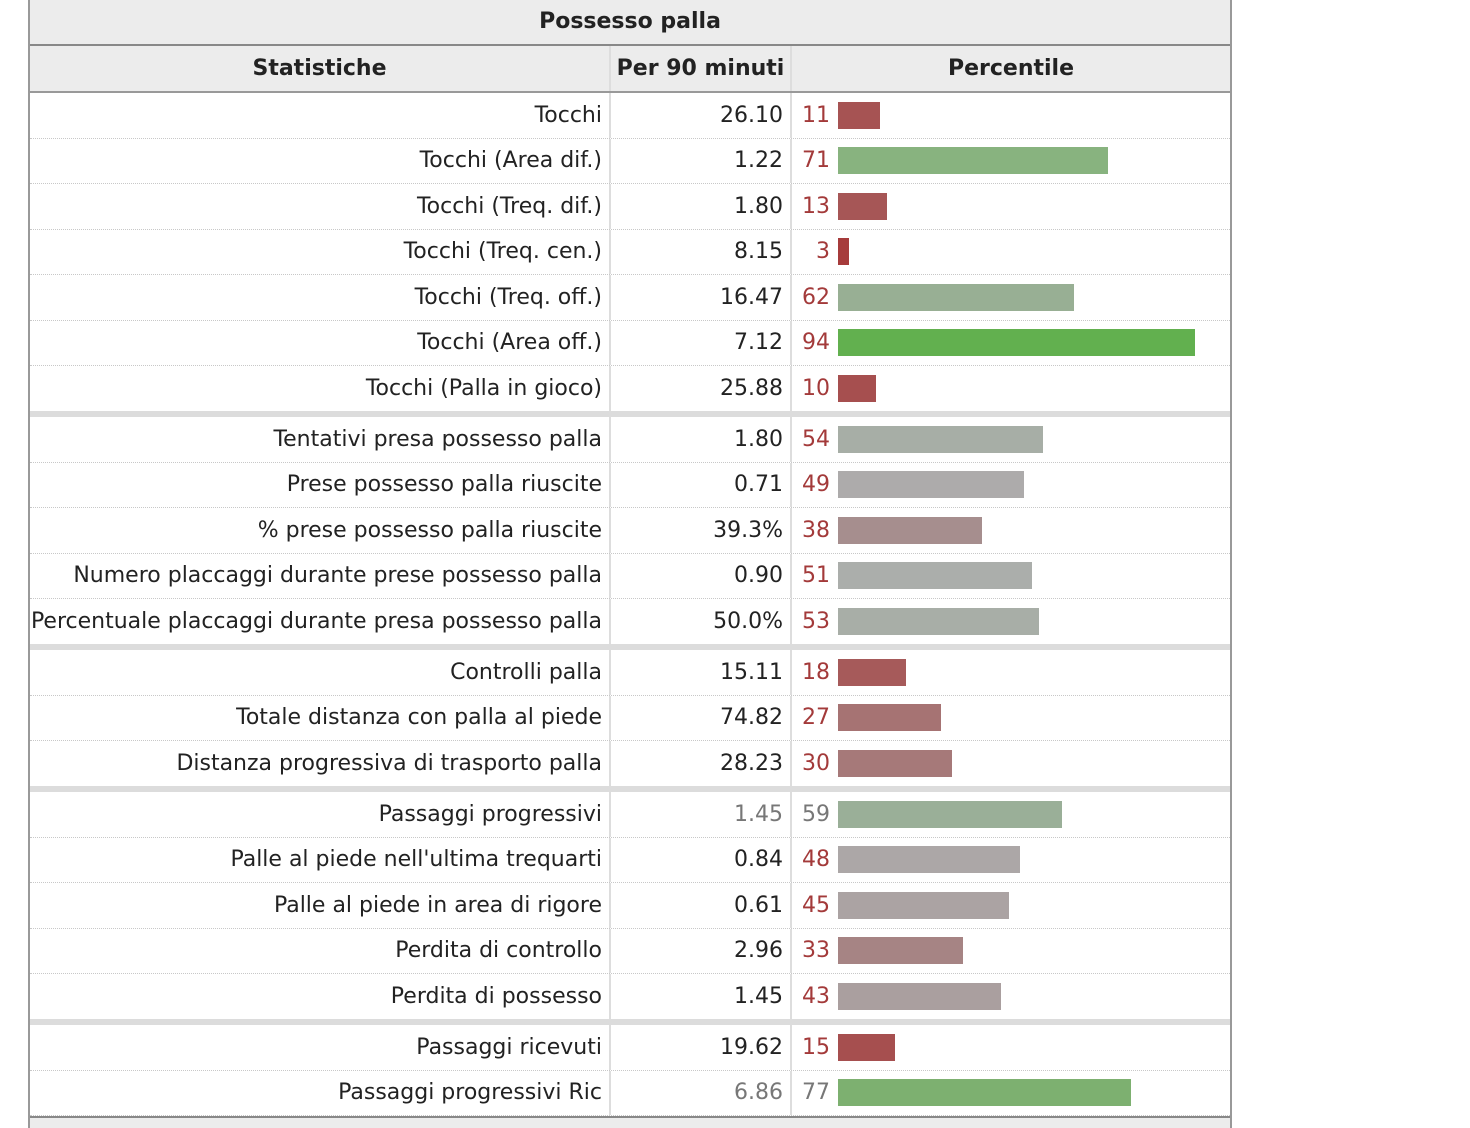 This screenshot has width=1470, height=1128. Describe the element at coordinates (701, 530) in the screenshot. I see `per90-value: 39.3%` at that location.